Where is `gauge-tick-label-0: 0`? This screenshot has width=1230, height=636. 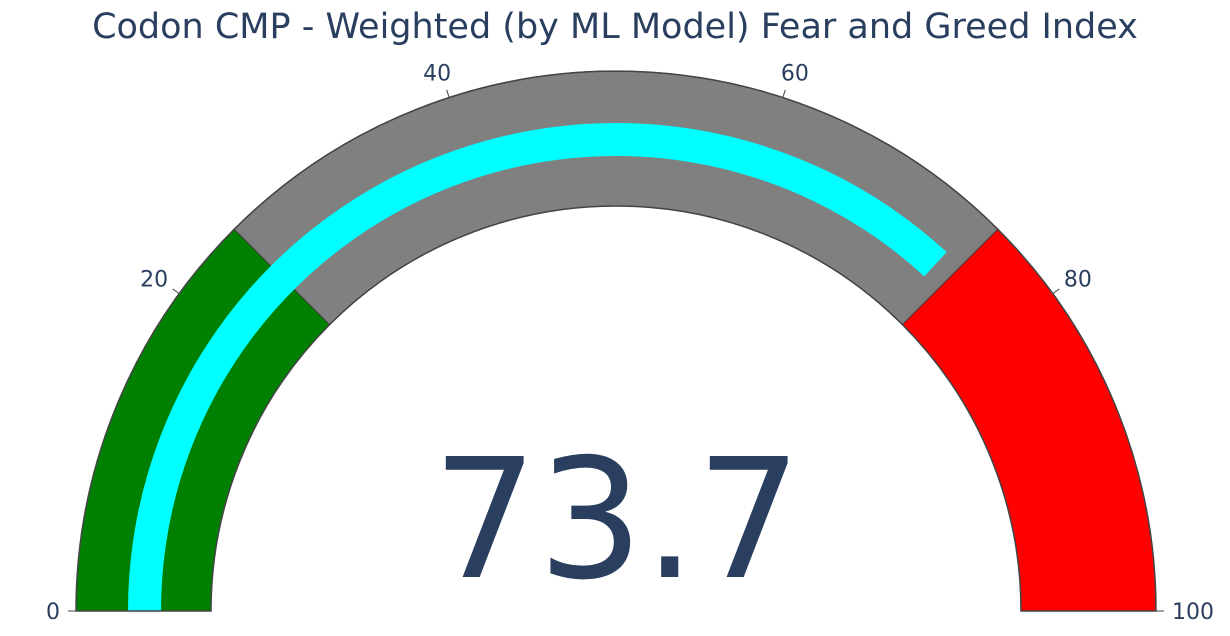 gauge-tick-label-0: 0 is located at coordinates (53, 612).